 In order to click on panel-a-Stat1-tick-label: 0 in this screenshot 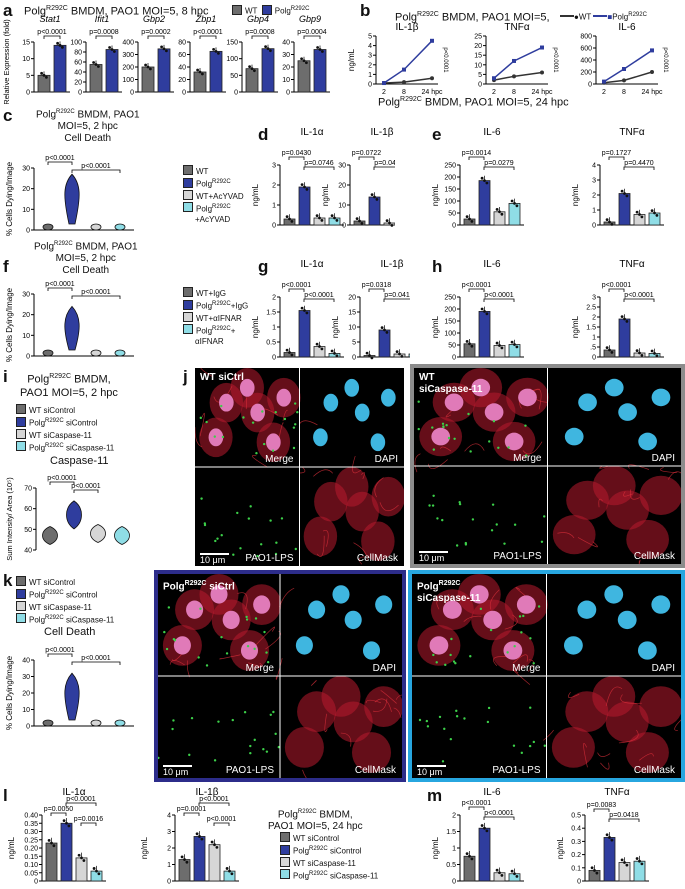, I will do `click(28, 93)`.